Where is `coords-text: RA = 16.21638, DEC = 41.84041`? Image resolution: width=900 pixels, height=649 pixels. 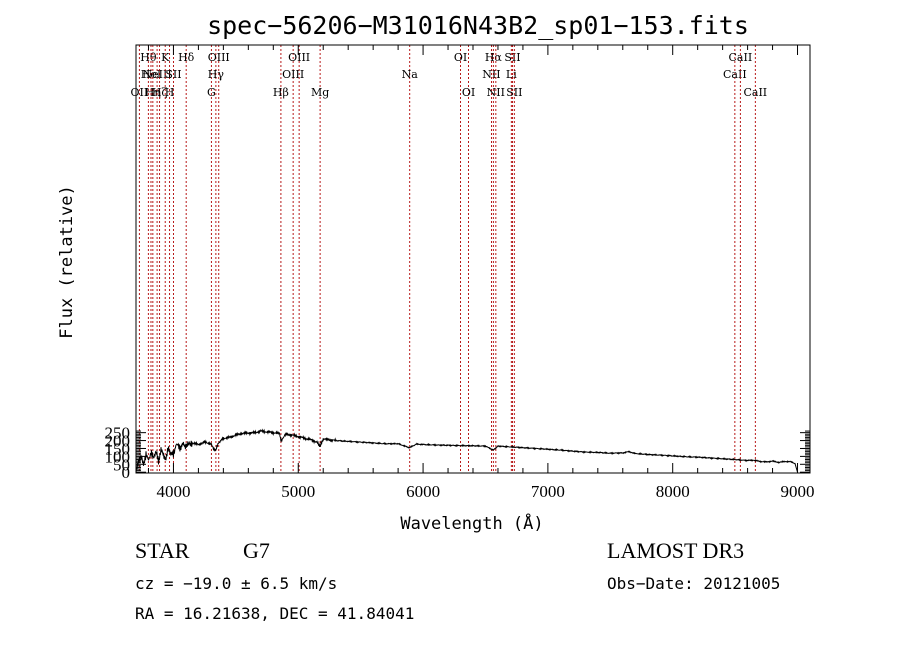 coords-text: RA = 16.21638, DEC = 41.84041 is located at coordinates (275, 613).